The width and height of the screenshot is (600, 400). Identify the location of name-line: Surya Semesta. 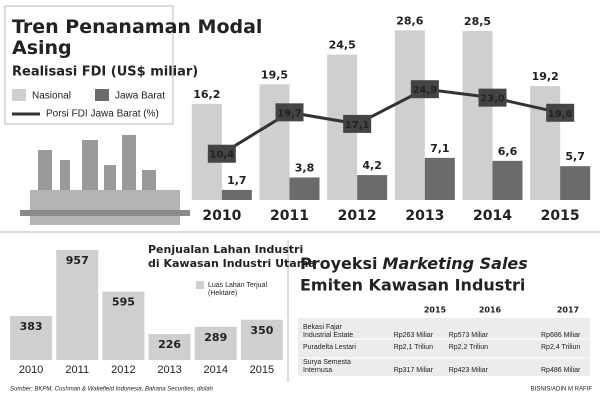
(327, 362).